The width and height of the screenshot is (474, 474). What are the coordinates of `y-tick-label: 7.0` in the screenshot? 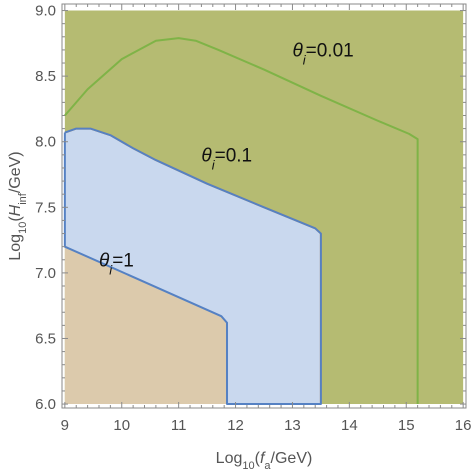 It's located at (45, 273).